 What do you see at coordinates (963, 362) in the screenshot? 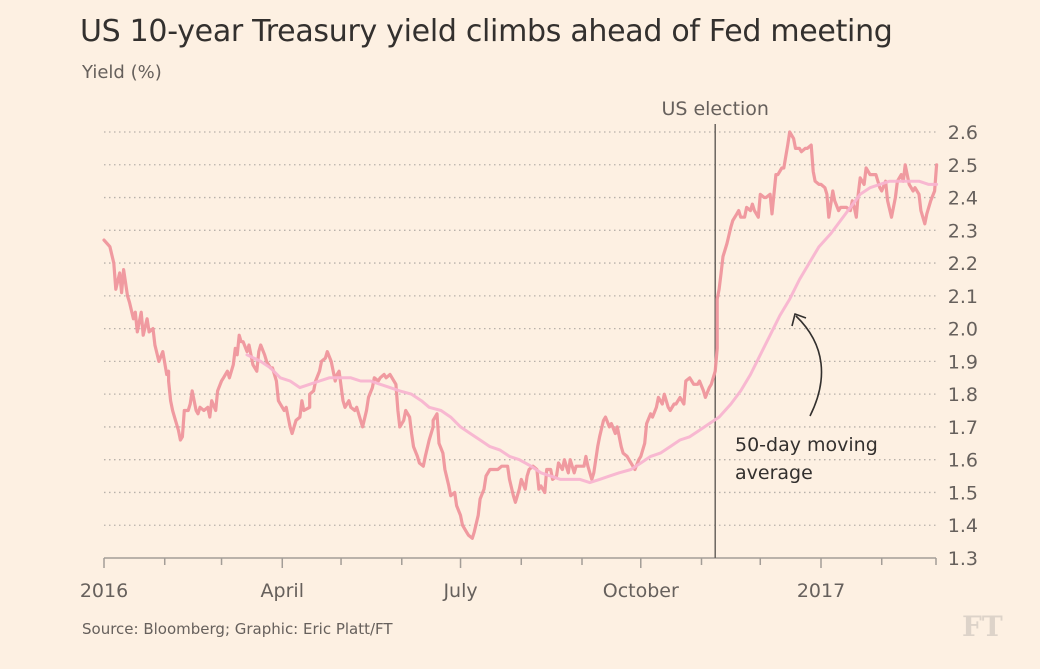
I see `y-tick-label: 1.9` at bounding box center [963, 362].